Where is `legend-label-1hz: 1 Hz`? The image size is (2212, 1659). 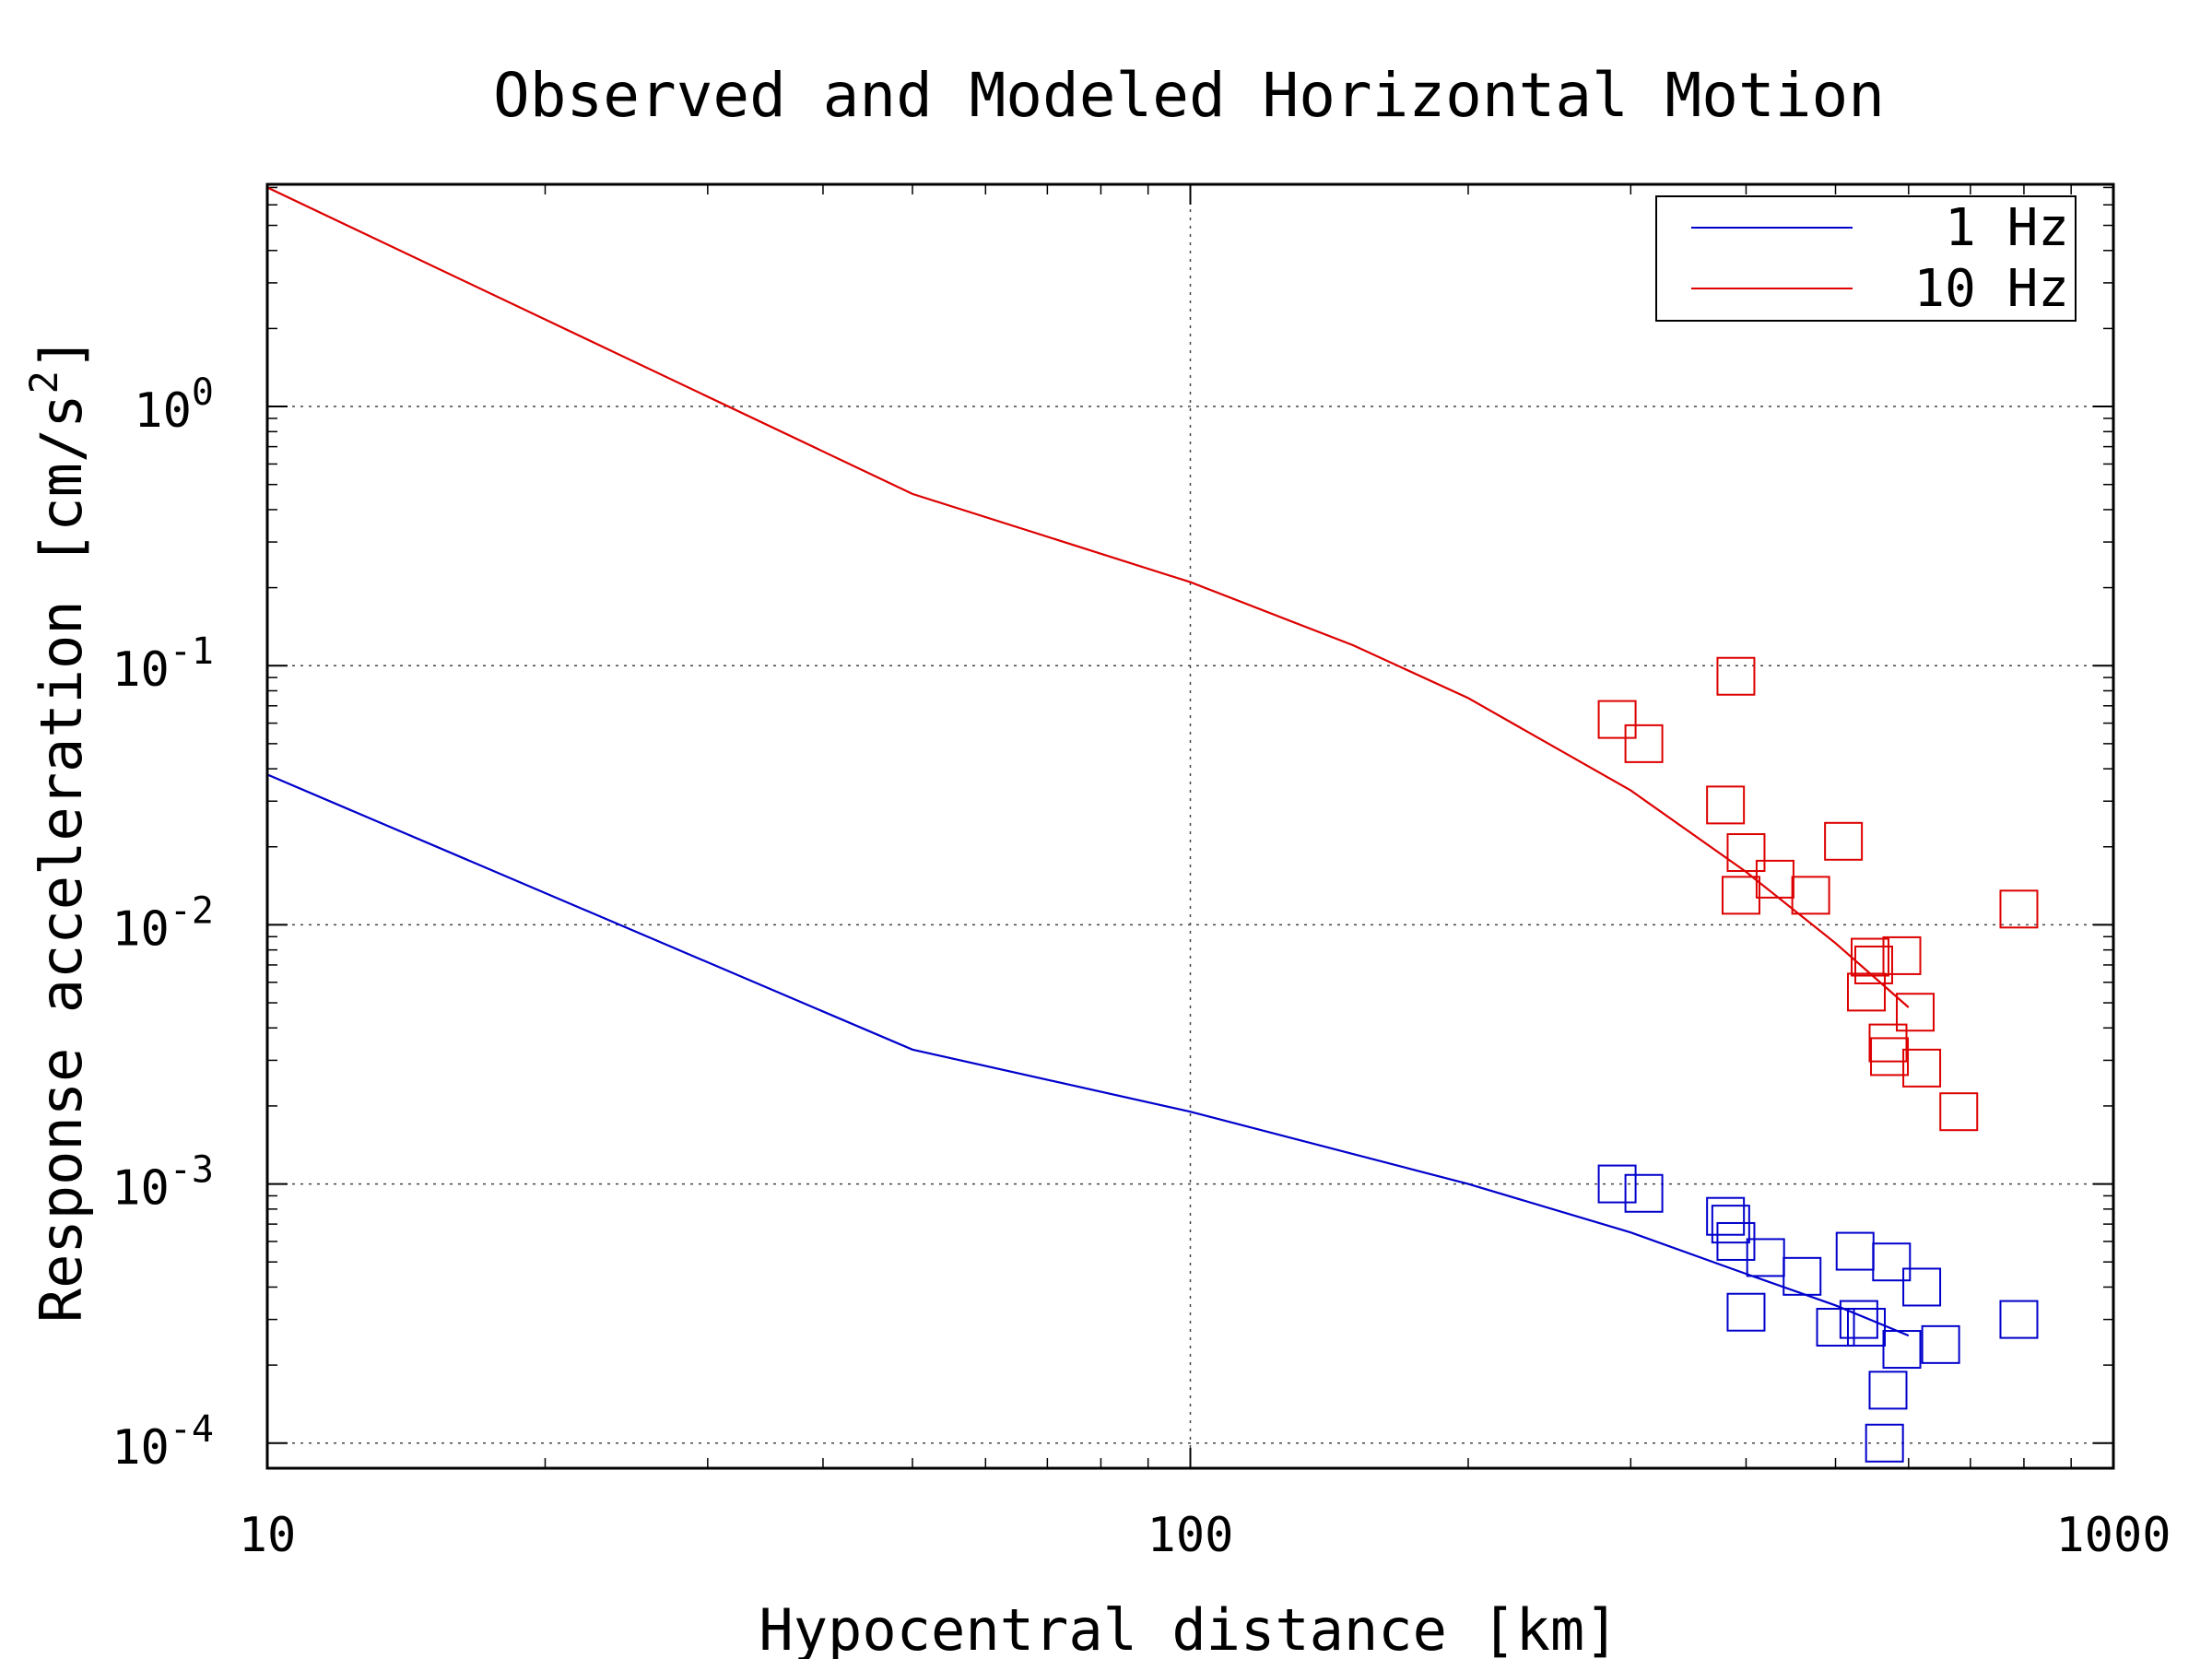 legend-label-1hz: 1 Hz is located at coordinates (2007, 228).